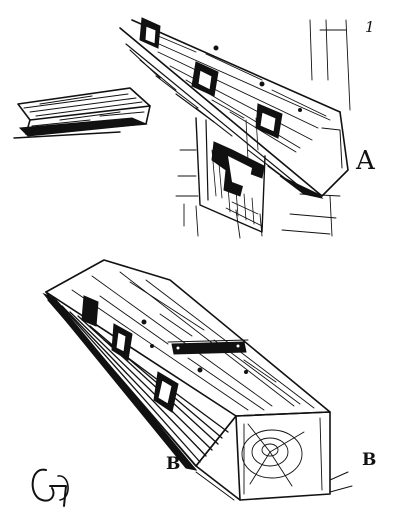 This screenshot has width=400, height=523. Describe the element at coordinates (370, 27) in the screenshot. I see `figure-number: 1` at that location.